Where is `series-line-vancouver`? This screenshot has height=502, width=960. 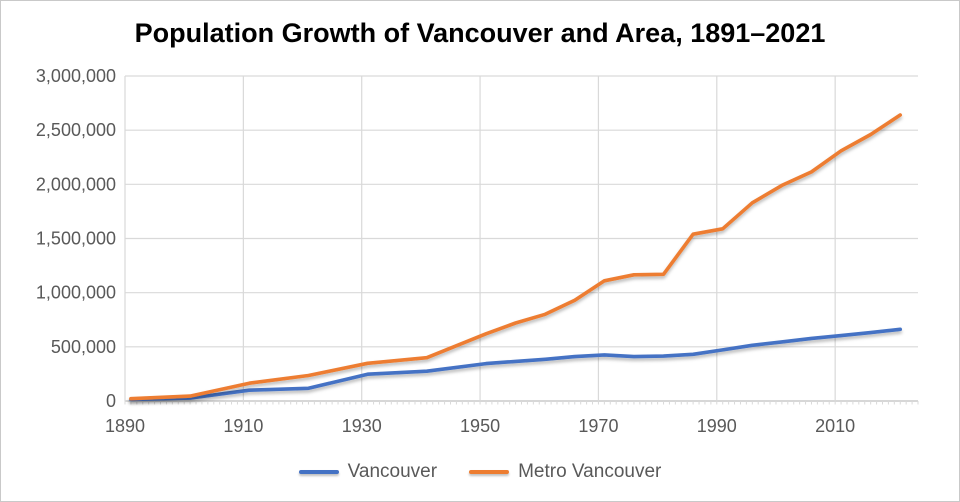 series-line-vancouver is located at coordinates (515, 364).